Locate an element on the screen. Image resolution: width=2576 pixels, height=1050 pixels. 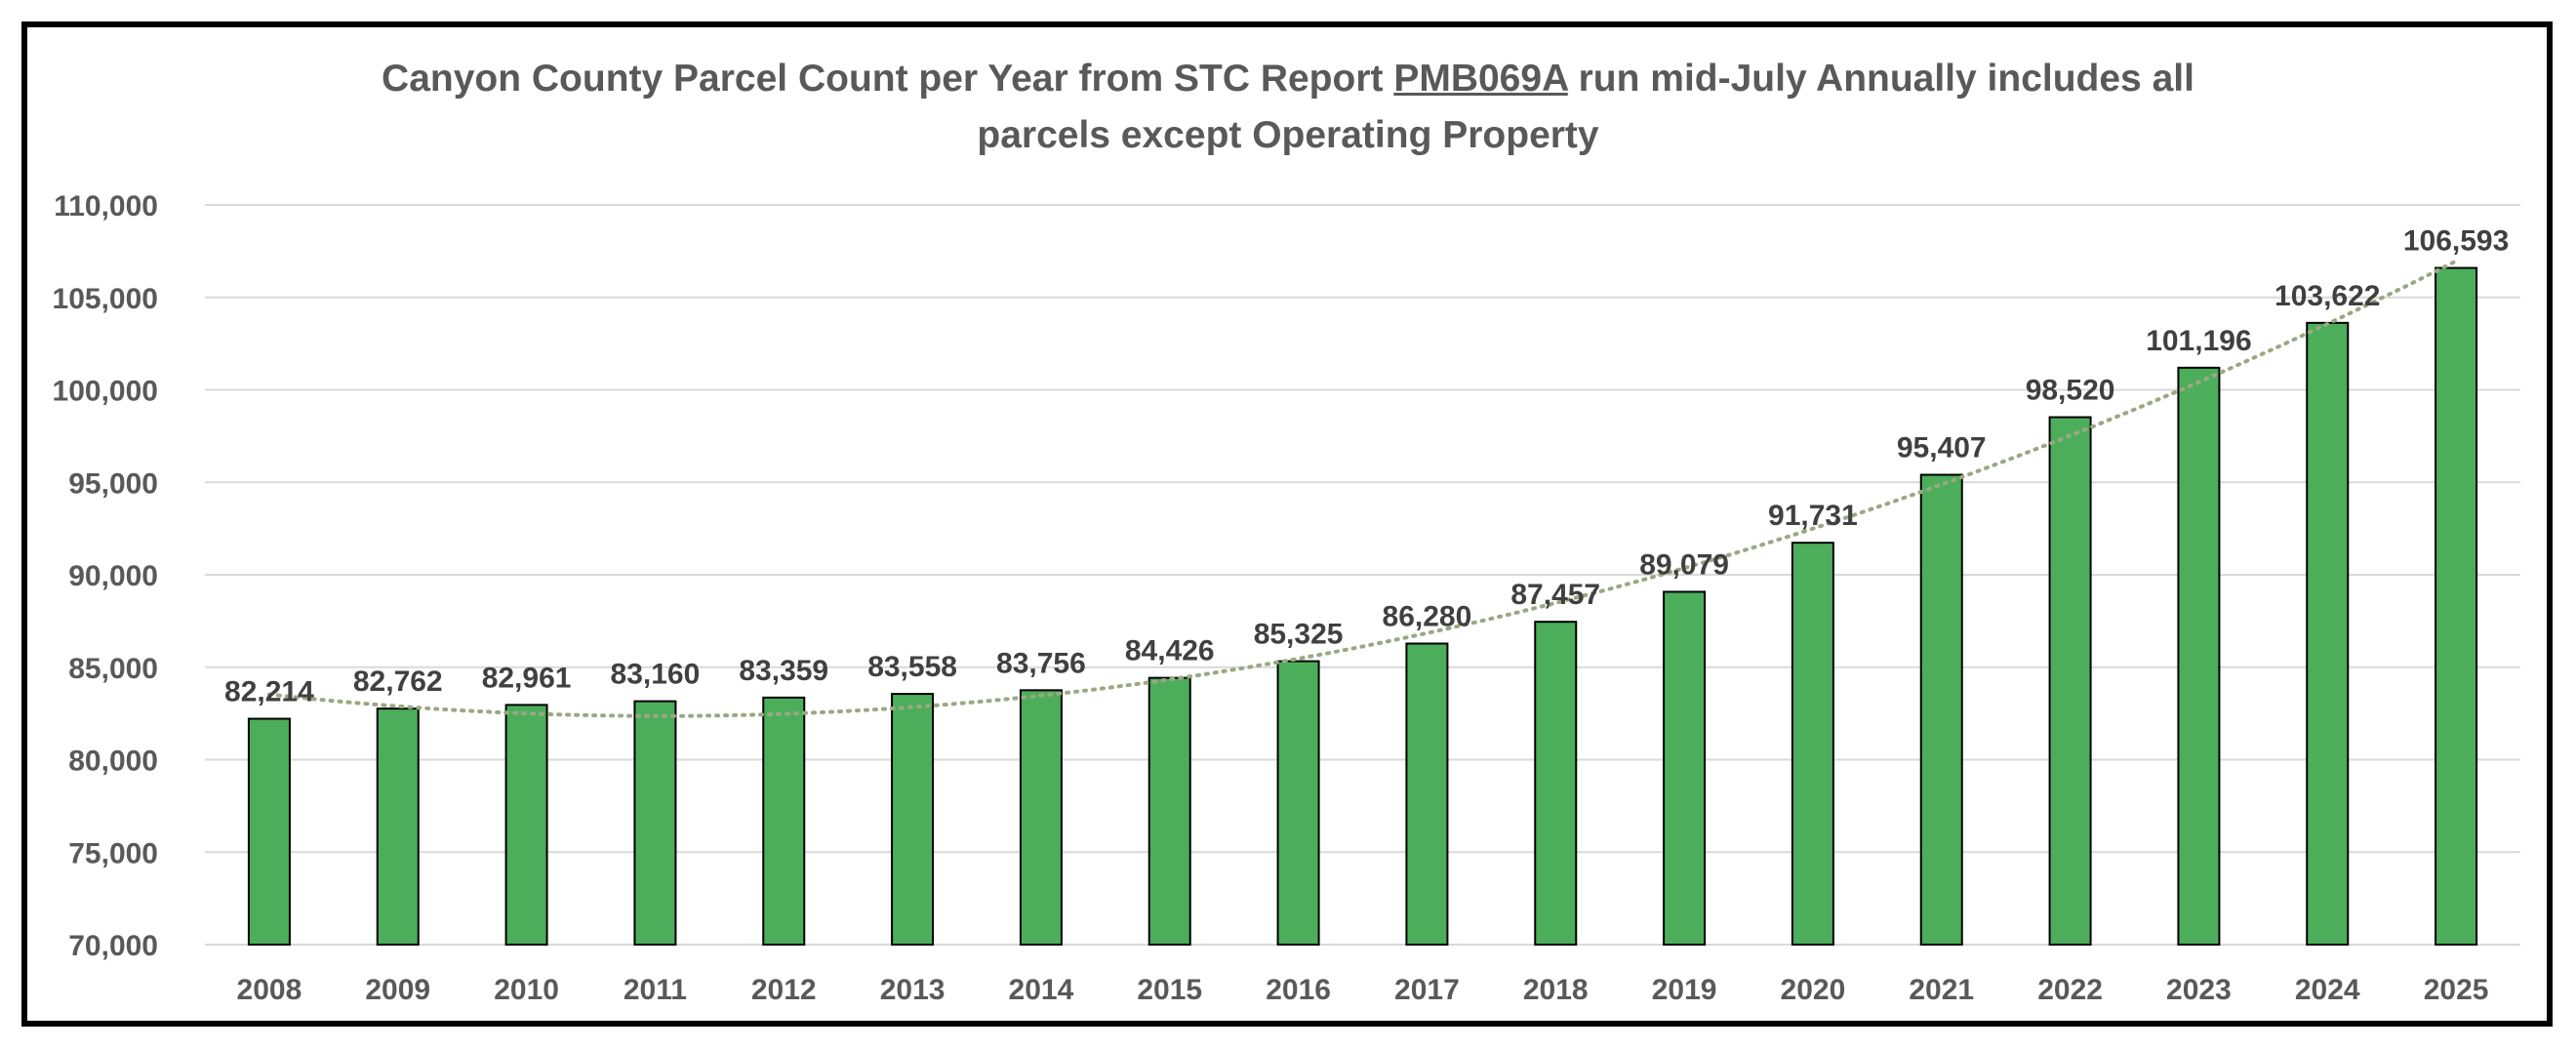
x-tick-2024: 2024 is located at coordinates (2327, 990).